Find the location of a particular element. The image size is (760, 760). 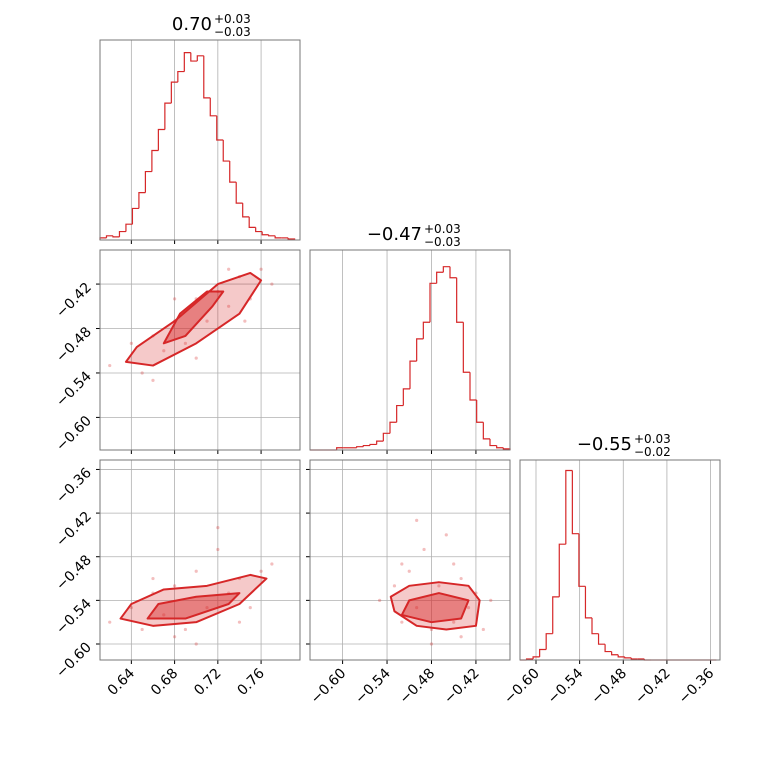

x-tick-label: −0.36 is located at coordinates (697, 686).